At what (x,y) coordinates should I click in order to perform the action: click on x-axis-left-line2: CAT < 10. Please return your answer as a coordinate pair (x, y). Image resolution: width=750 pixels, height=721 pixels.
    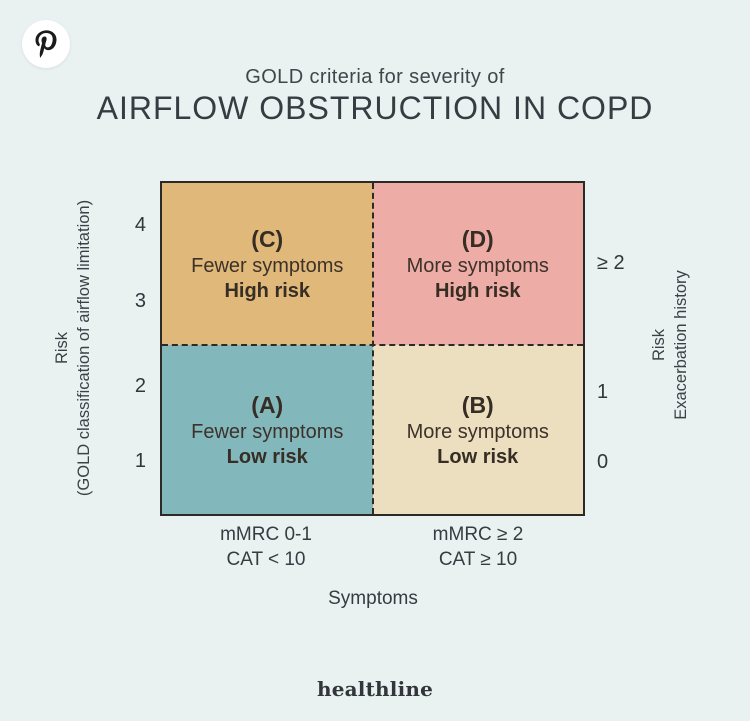
    Looking at the image, I should click on (266, 559).